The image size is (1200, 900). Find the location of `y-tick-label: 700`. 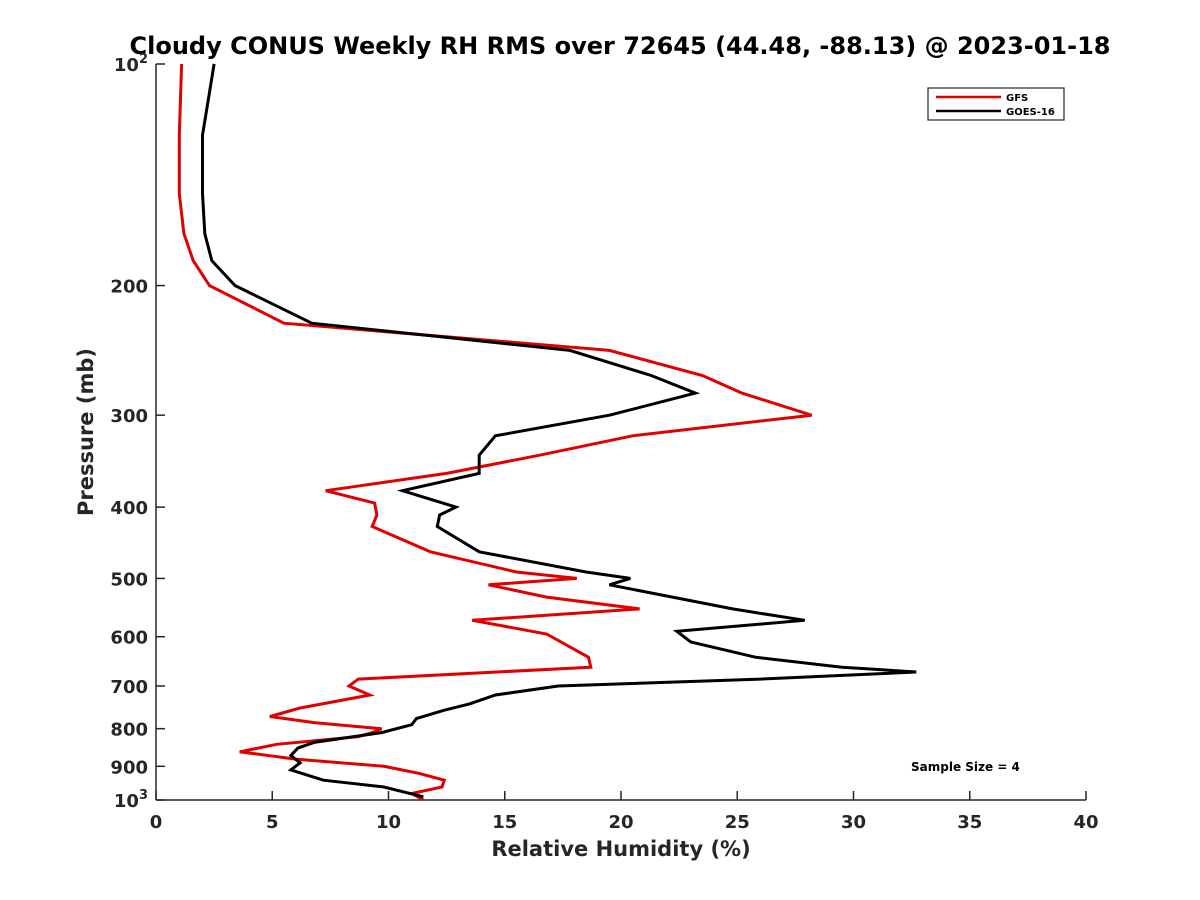

y-tick-label: 700 is located at coordinates (129, 687).